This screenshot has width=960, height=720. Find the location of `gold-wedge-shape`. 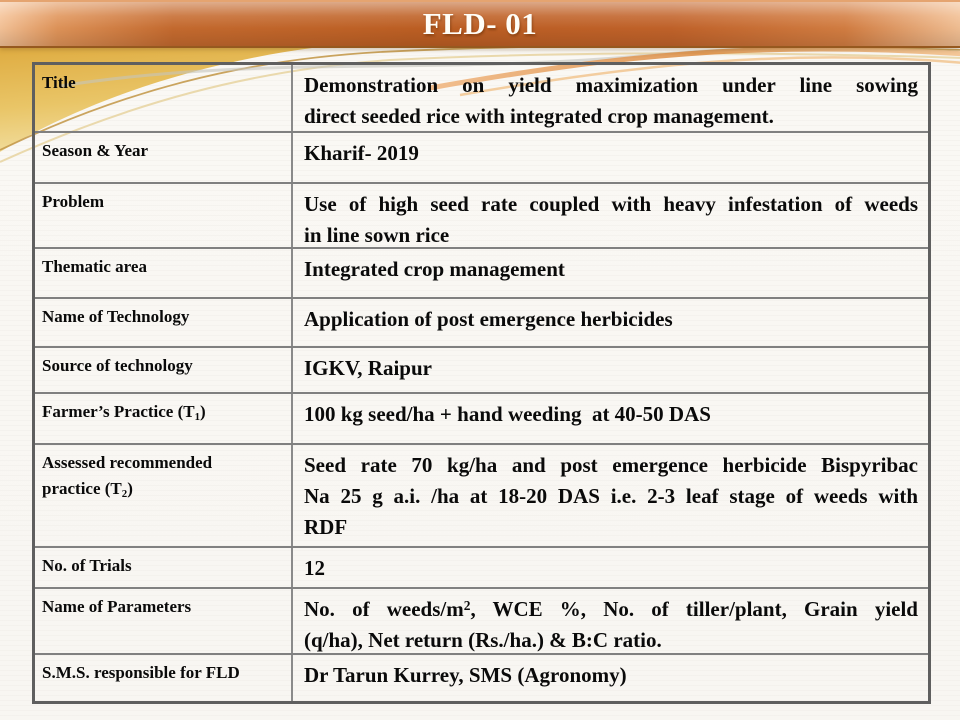

gold-wedge-shape is located at coordinates (156, 100).